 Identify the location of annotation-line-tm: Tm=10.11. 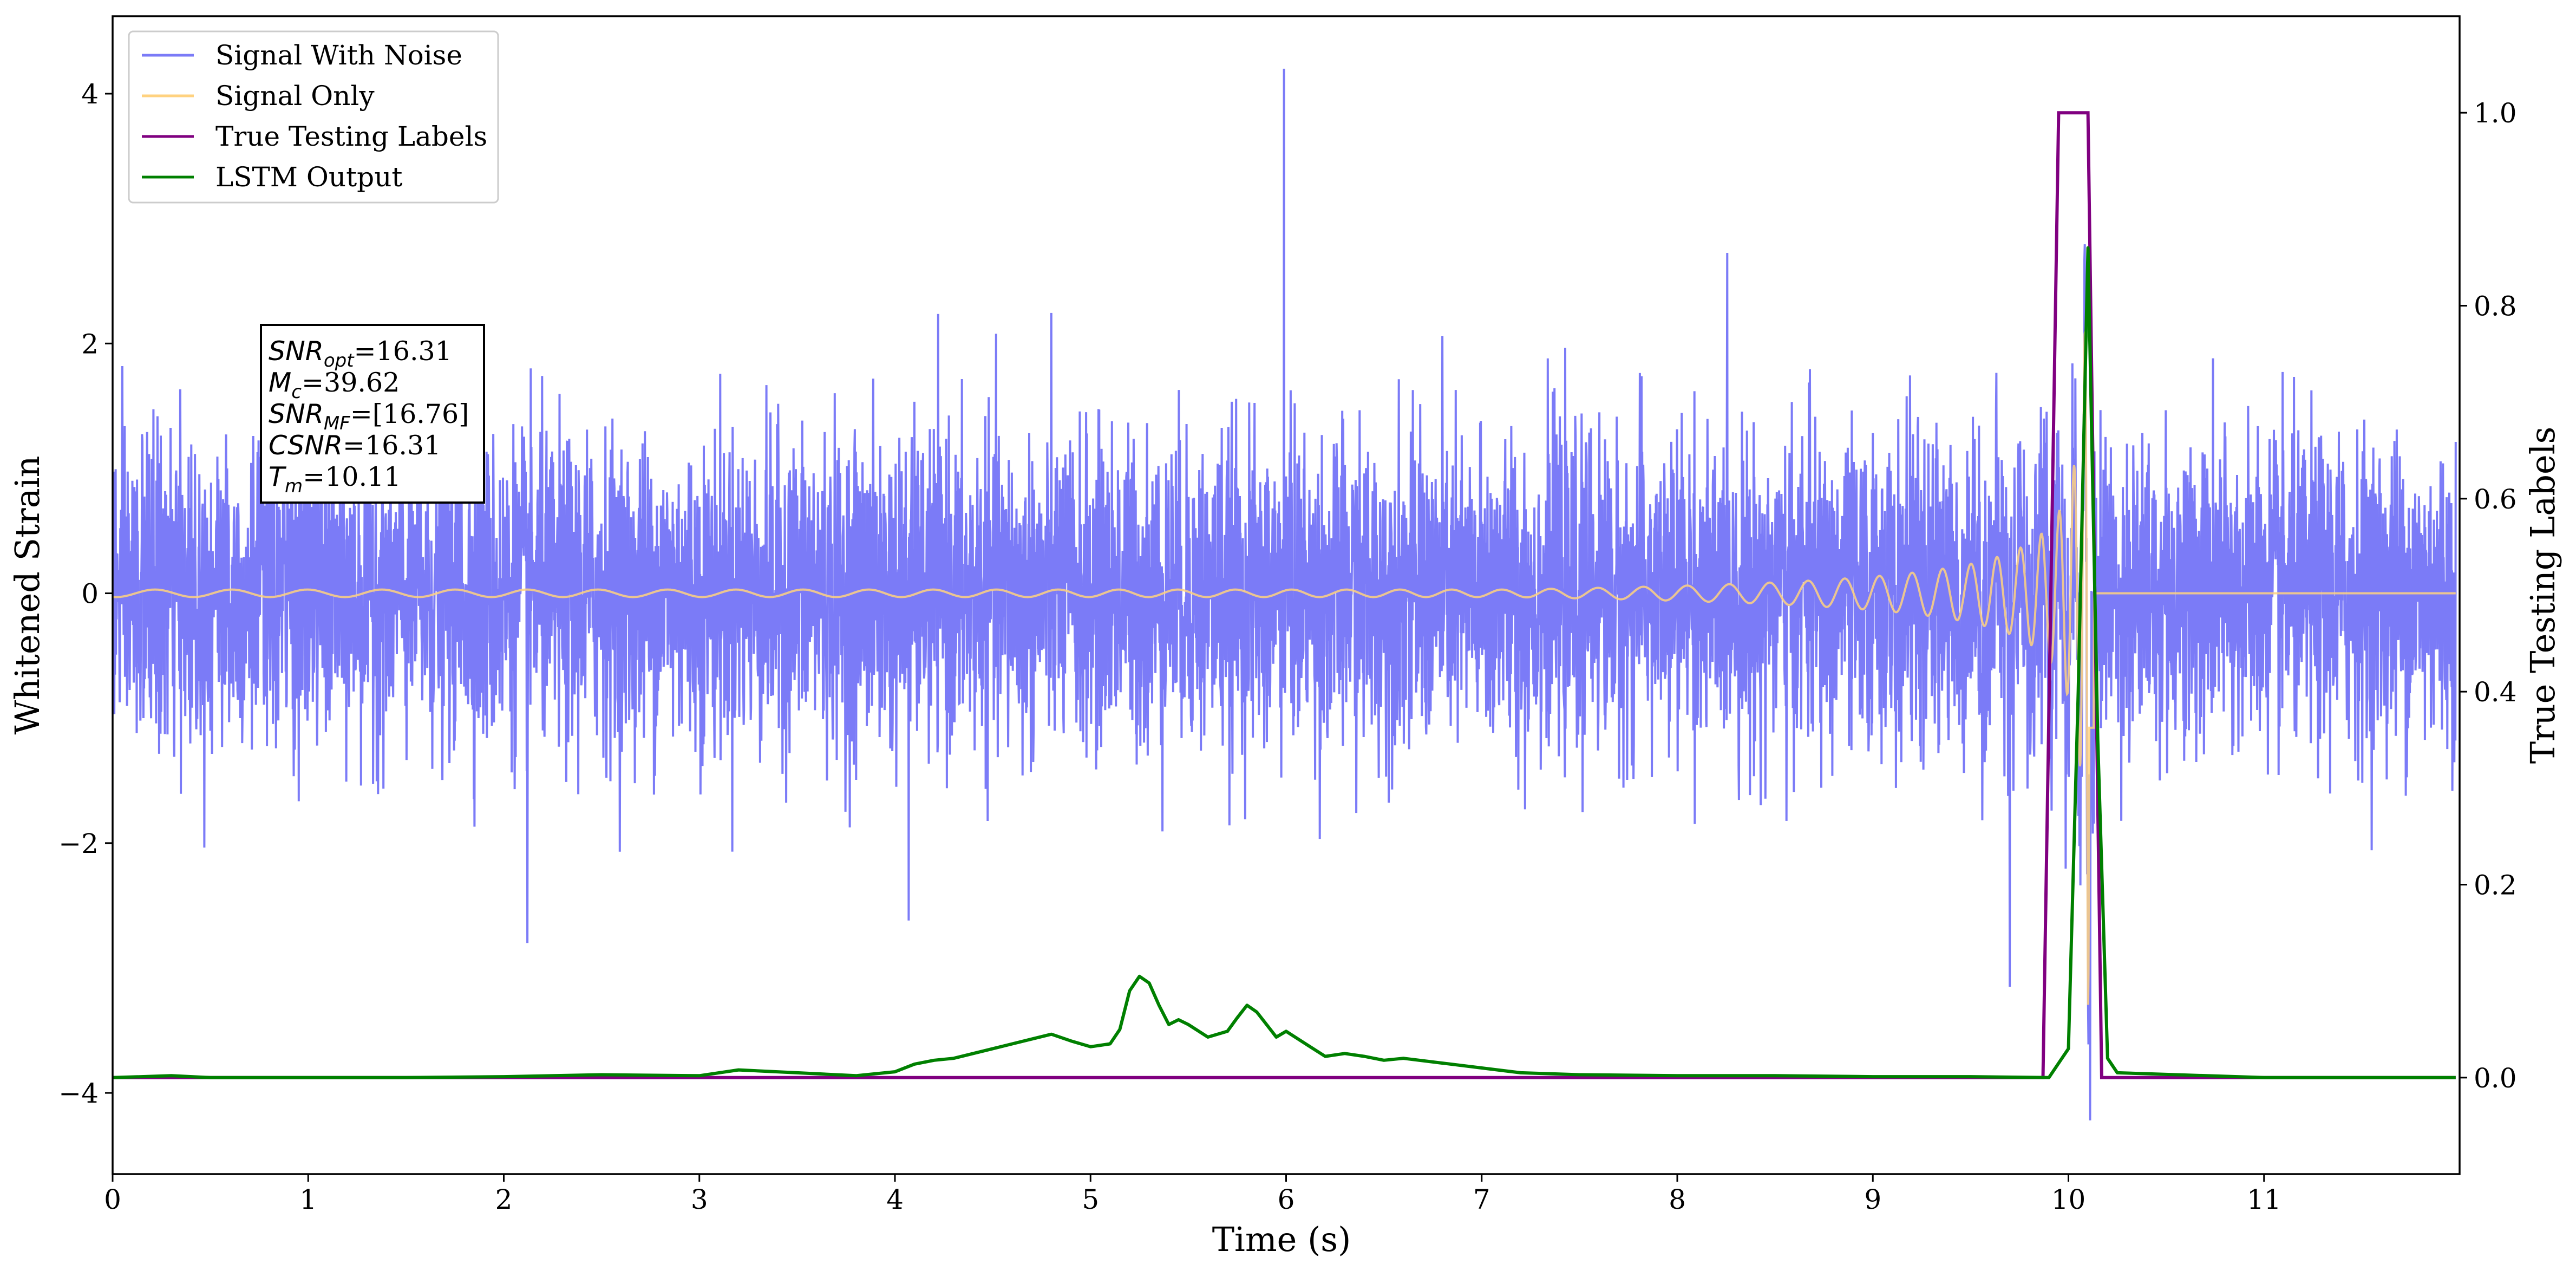
(335, 479).